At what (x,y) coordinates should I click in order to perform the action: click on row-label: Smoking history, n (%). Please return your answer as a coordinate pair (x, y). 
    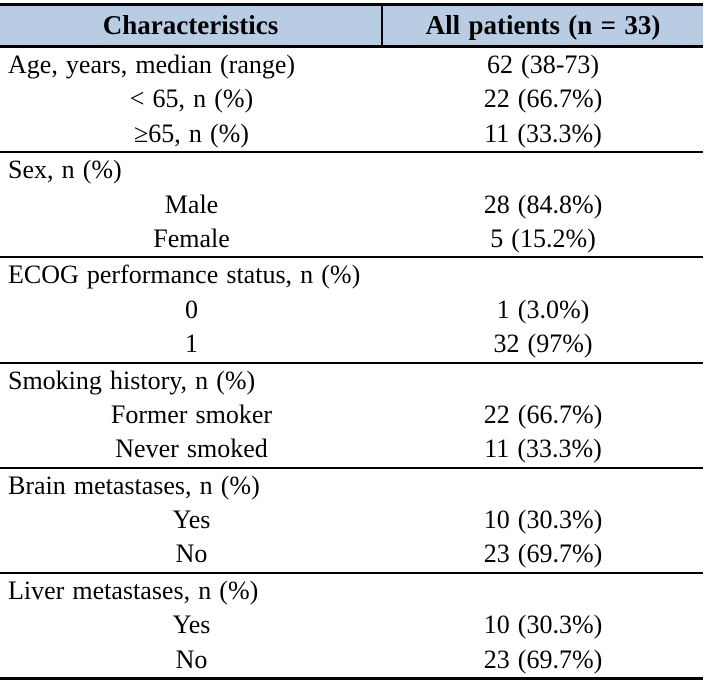
    Looking at the image, I should click on (132, 380).